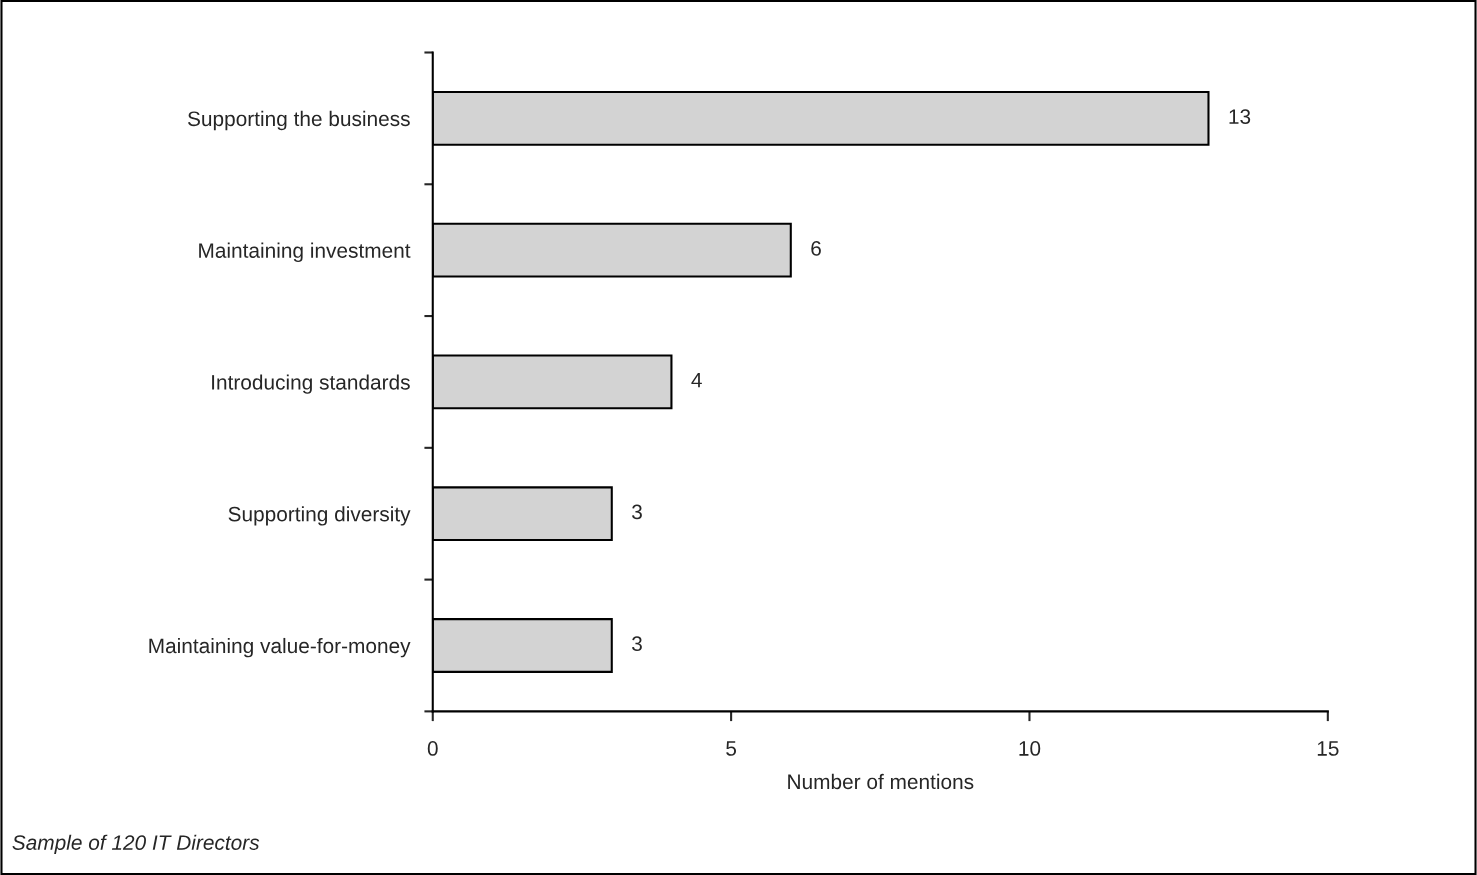 Image resolution: width=1477 pixels, height=875 pixels. I want to click on y-tick-label: Supporting the business, so click(298, 120).